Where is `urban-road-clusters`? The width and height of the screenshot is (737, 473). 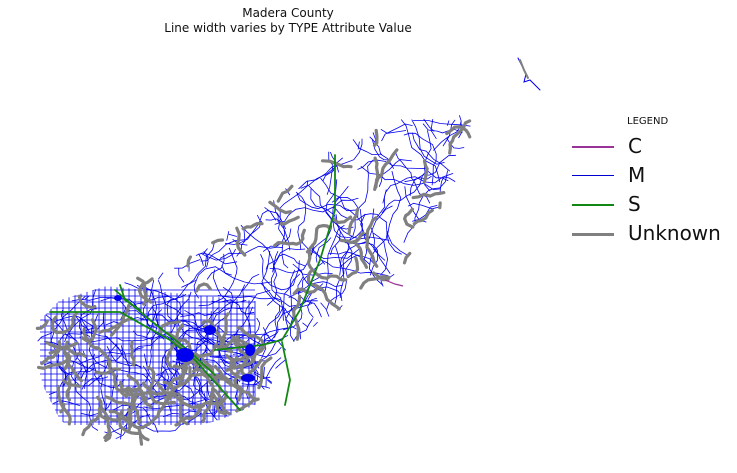
urban-road-clusters is located at coordinates (184, 338).